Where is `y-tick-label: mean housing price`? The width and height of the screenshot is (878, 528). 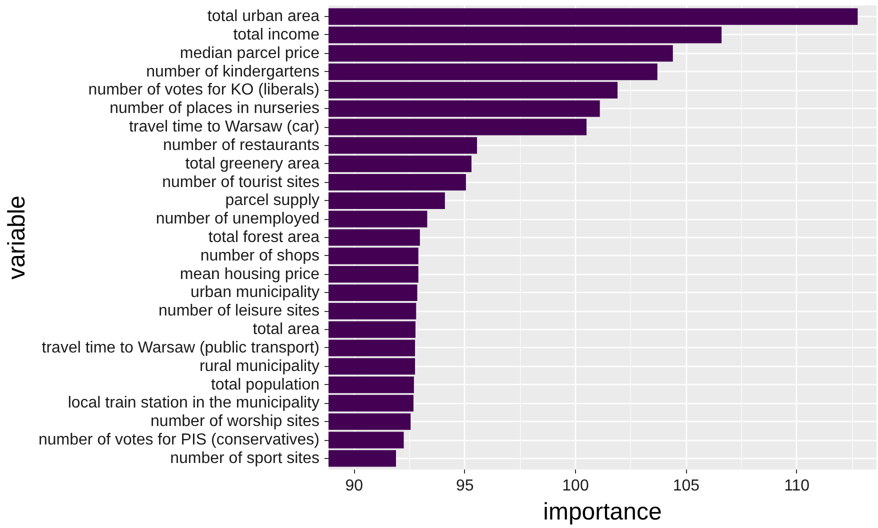
y-tick-label: mean housing price is located at coordinates (250, 274).